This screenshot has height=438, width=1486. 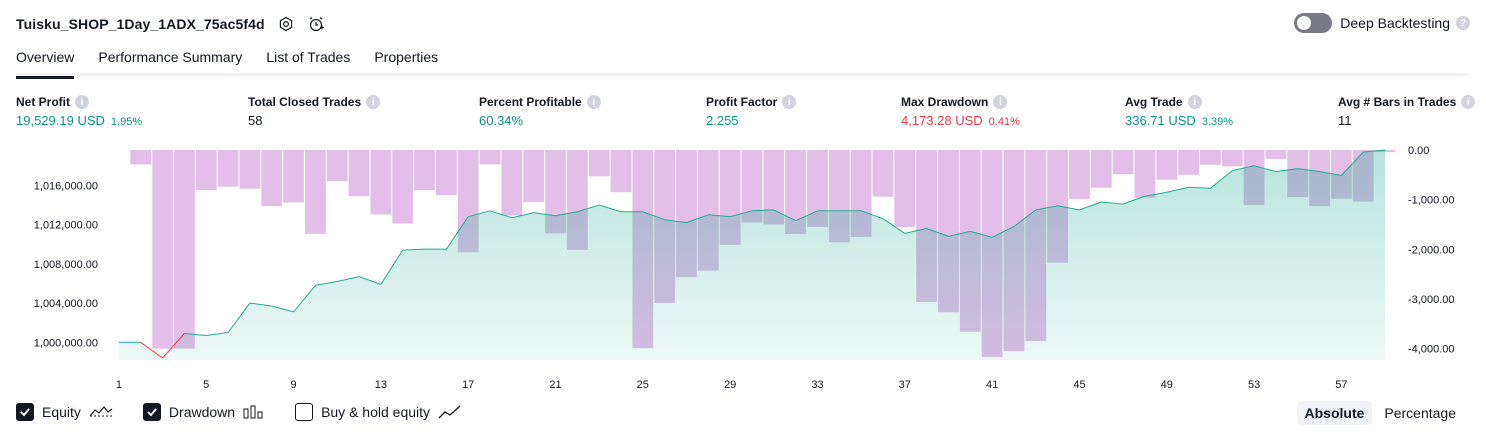 I want to click on tab-performance-summary: Performance Summary, so click(x=170, y=57).